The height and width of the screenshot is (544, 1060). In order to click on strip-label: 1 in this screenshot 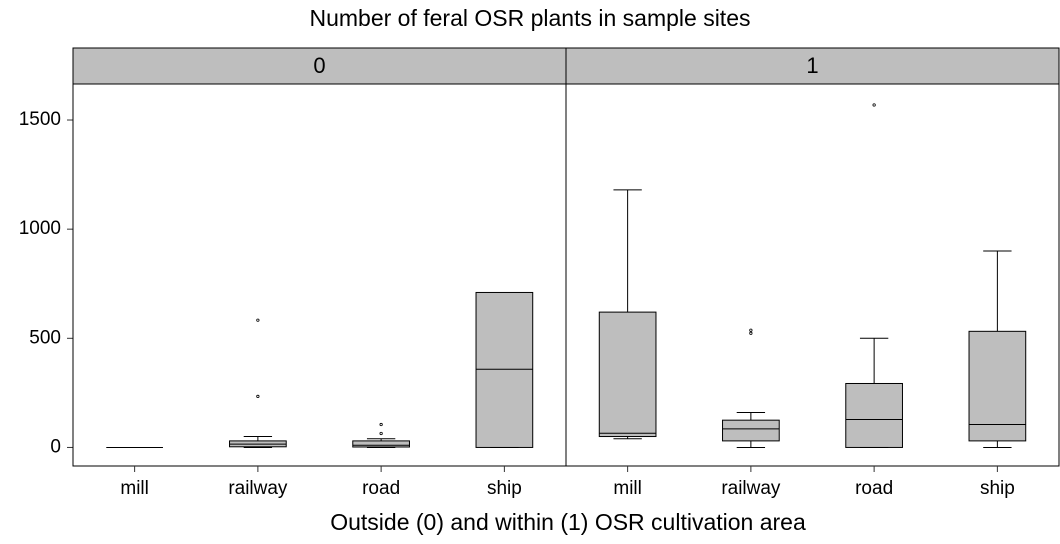, I will do `click(812, 65)`.